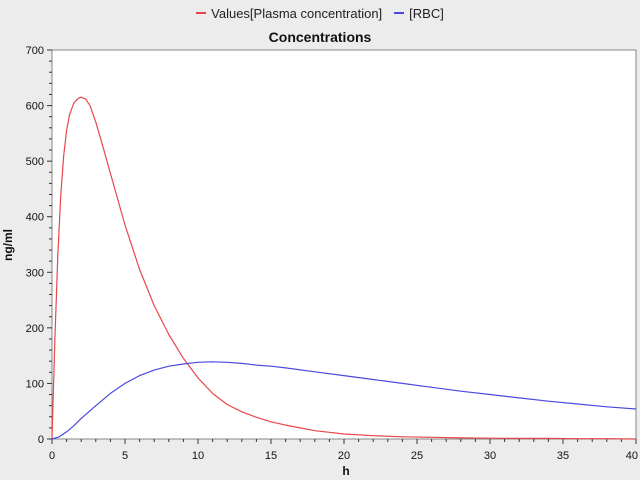 Image resolution: width=640 pixels, height=480 pixels. Describe the element at coordinates (632, 456) in the screenshot. I see `x-tick-label: 40` at that location.